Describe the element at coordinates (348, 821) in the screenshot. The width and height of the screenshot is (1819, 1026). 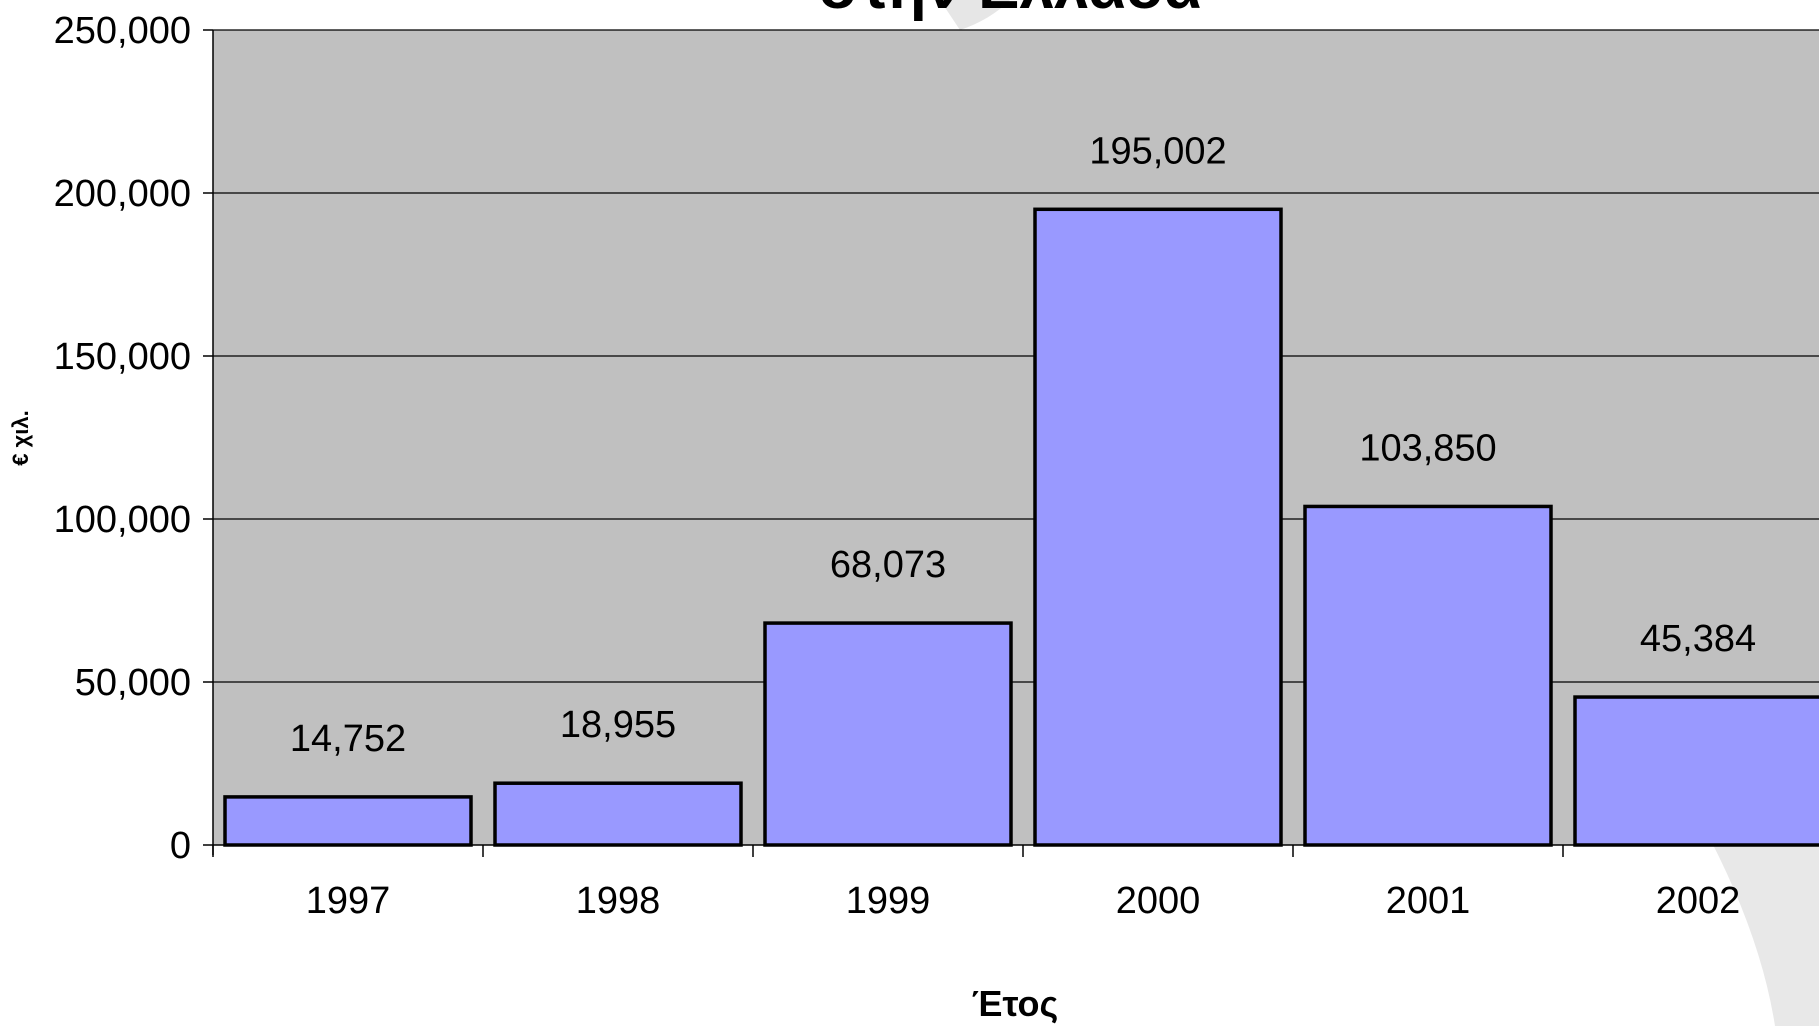
I see `bar-1997` at that location.